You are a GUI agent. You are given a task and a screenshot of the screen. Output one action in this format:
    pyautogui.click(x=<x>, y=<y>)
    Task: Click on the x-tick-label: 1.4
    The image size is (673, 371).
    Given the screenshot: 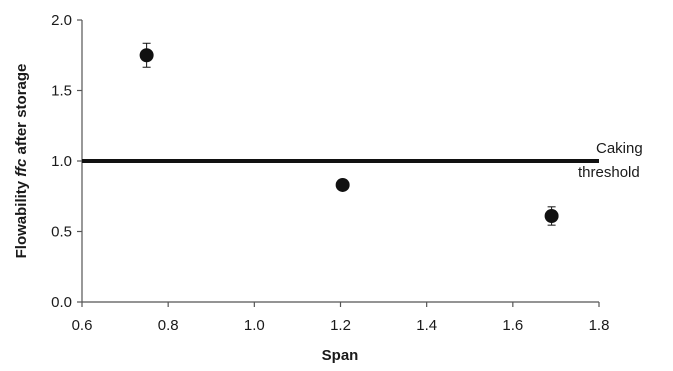 What is the action you would take?
    pyautogui.click(x=426, y=325)
    